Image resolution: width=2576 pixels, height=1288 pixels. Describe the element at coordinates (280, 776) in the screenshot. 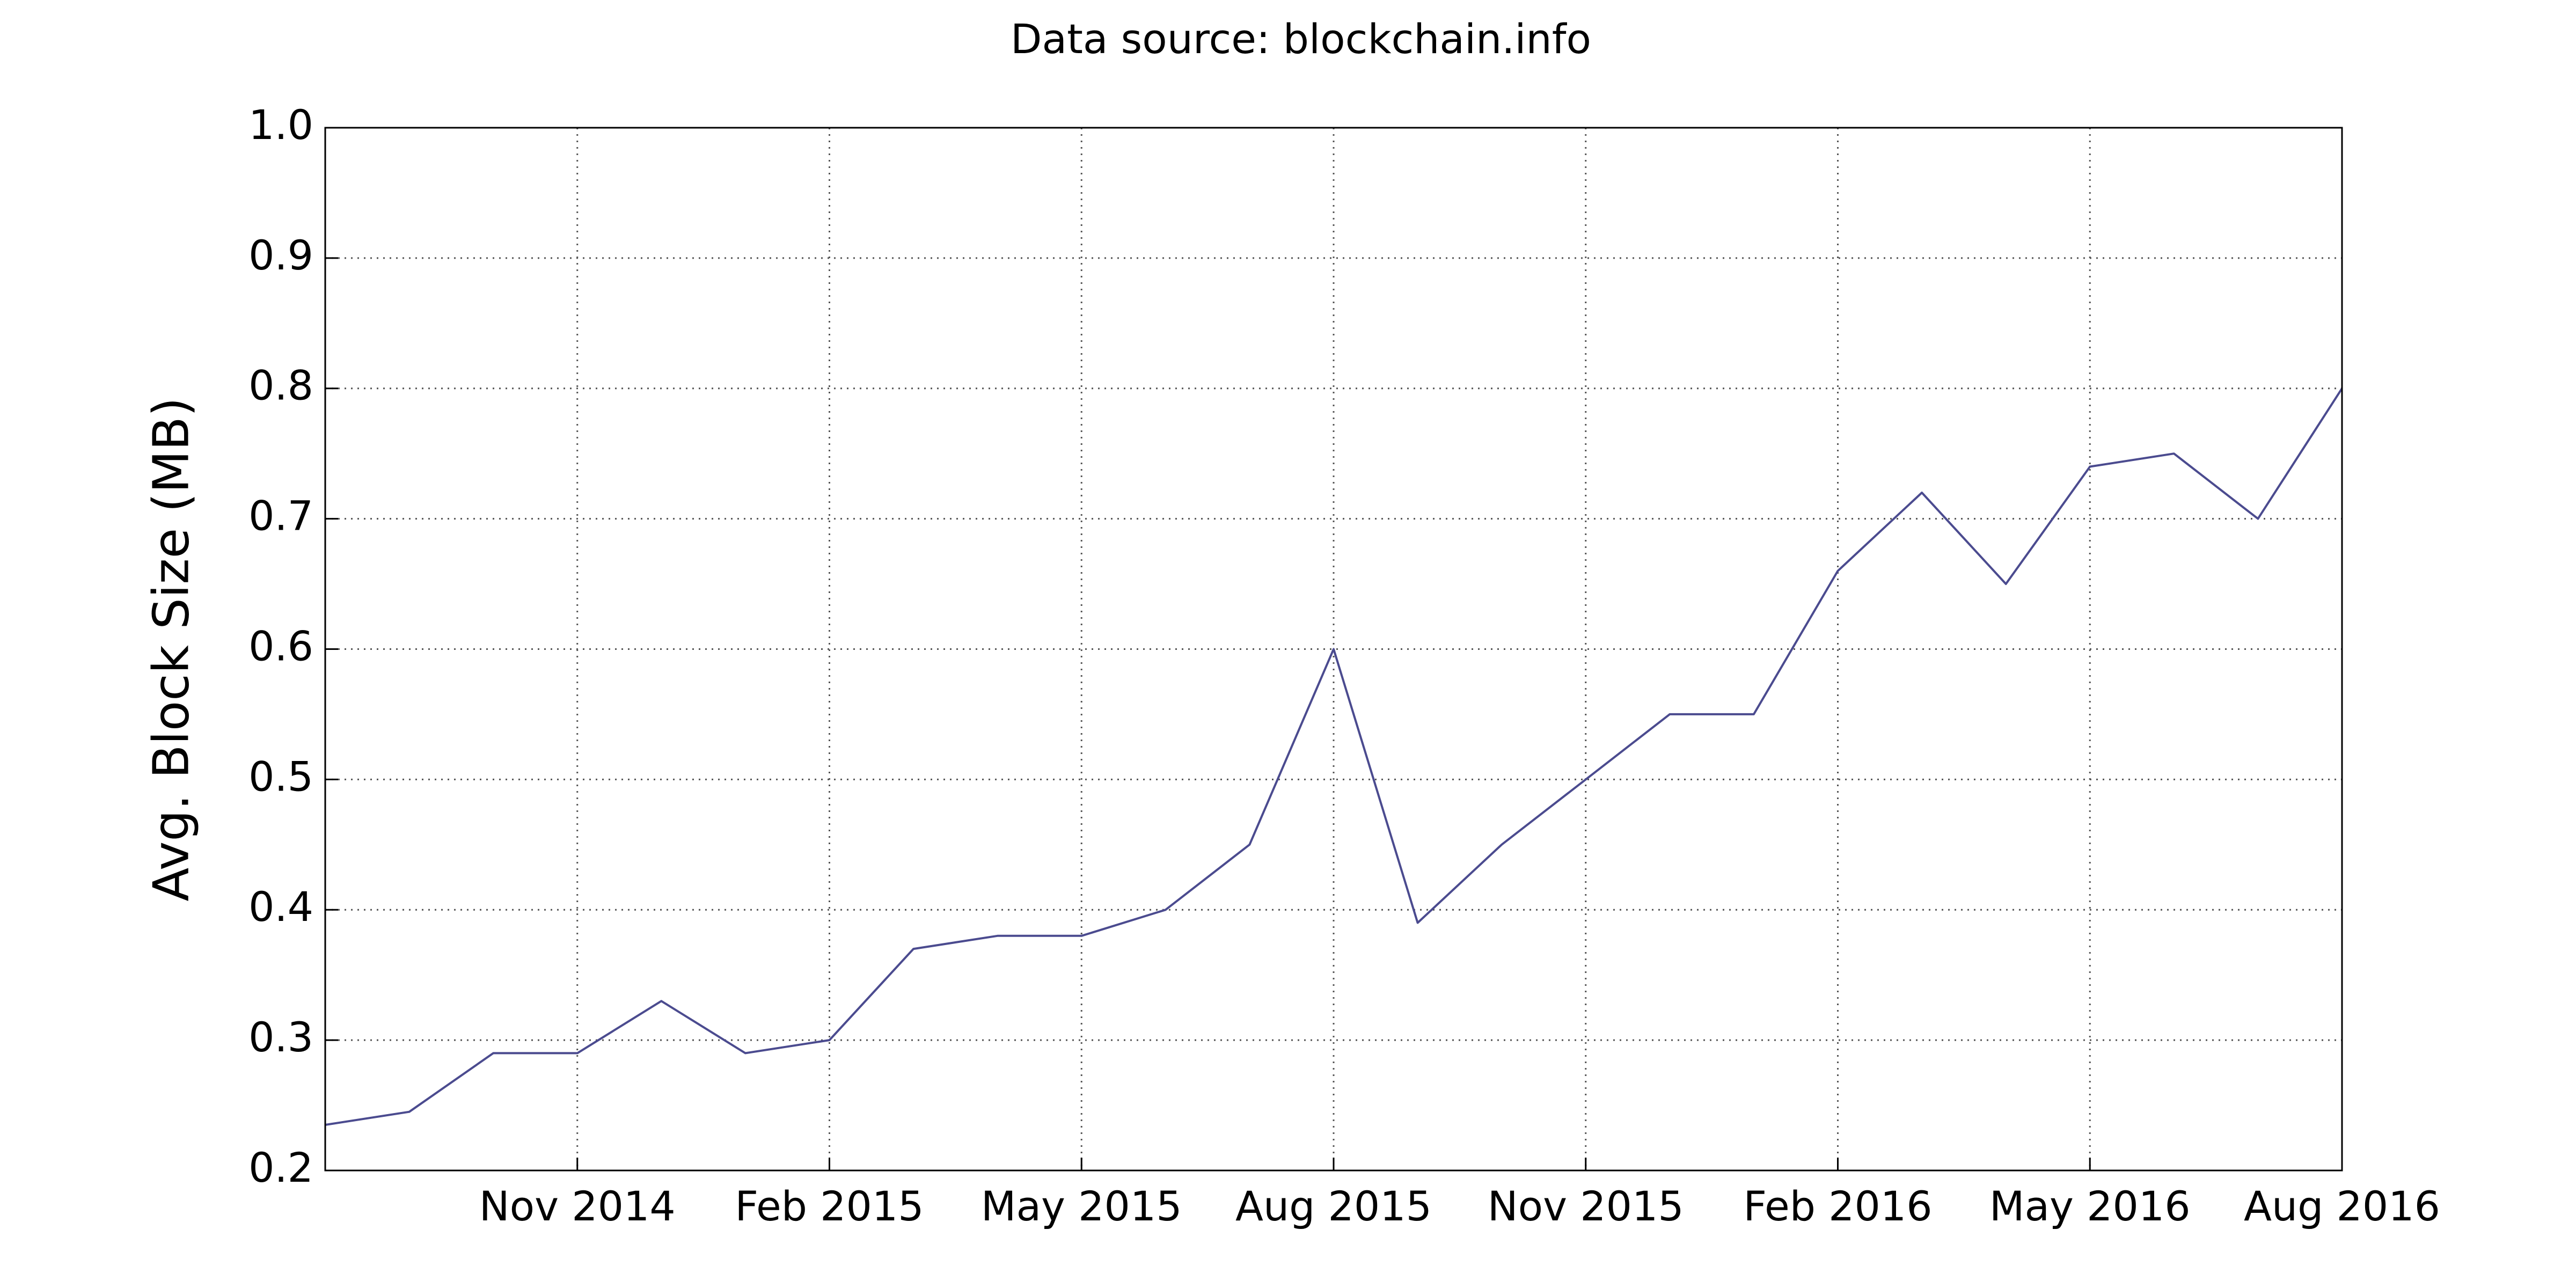

I see `y-tick-label: 0.5` at that location.